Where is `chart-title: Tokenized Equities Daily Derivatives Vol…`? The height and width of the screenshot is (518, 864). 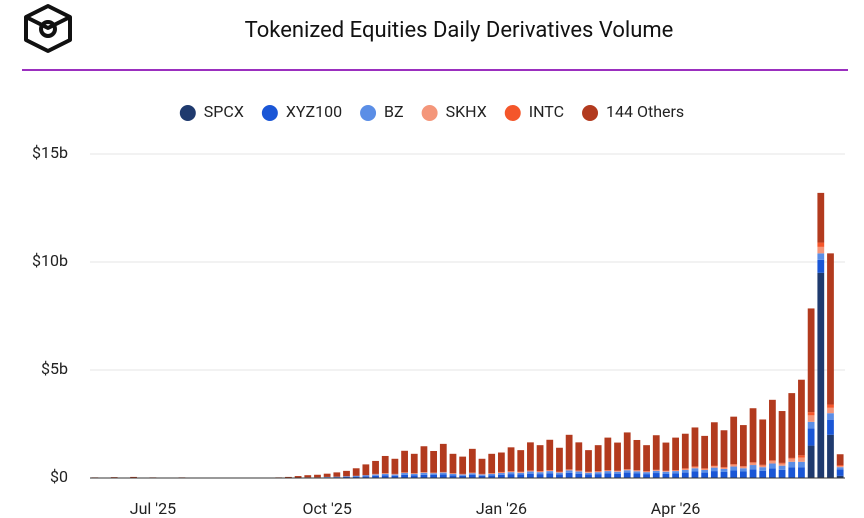
chart-title: Tokenized Equities Daily Derivatives Vol… is located at coordinates (459, 30).